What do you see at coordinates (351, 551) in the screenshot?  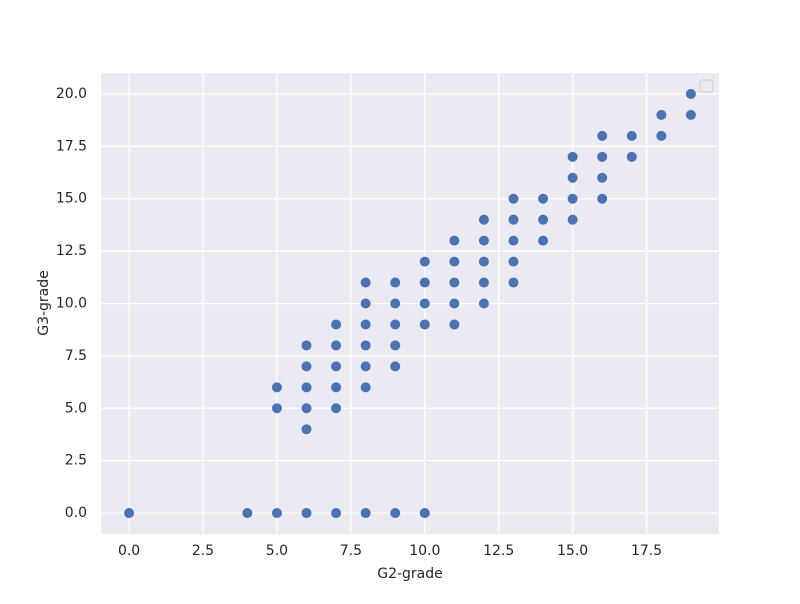 I see `x-tick-label: 7.5` at bounding box center [351, 551].